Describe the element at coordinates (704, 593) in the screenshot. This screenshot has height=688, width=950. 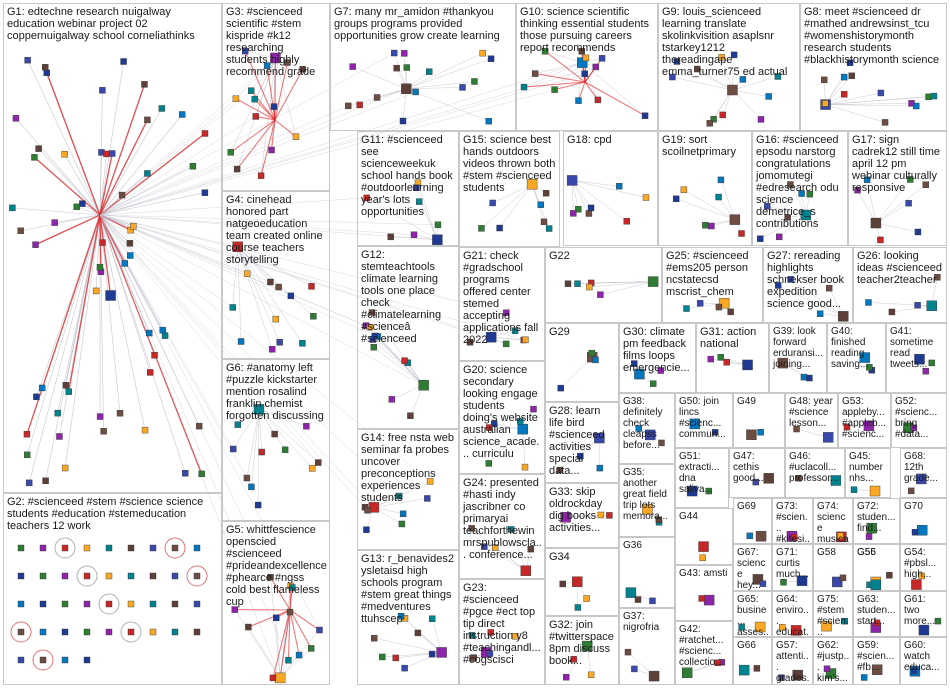
I see `group-box-g43: G43: amsti` at that location.